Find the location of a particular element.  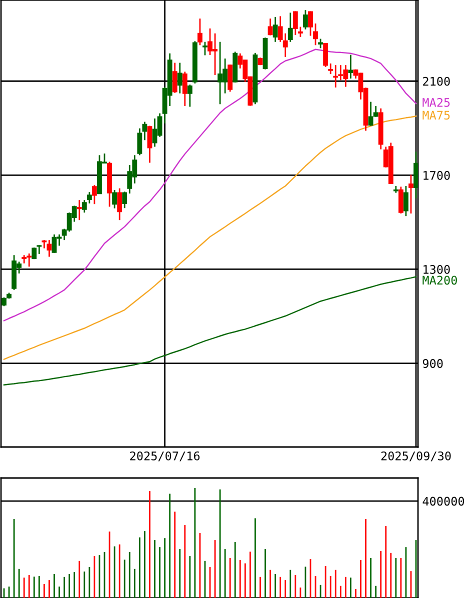

y-tick-label: 1300 is located at coordinates (437, 269).